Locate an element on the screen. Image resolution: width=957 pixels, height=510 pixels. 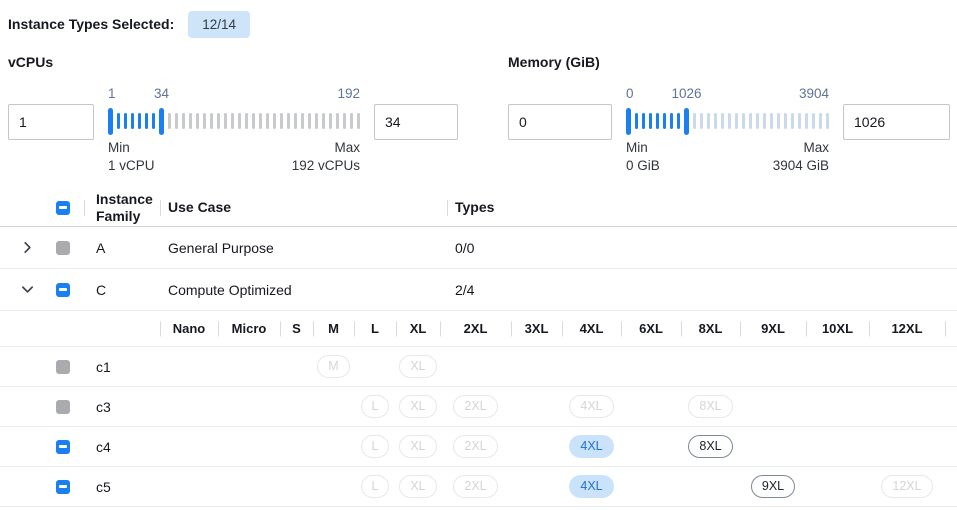
expand-chevron-icon is located at coordinates (27, 247).